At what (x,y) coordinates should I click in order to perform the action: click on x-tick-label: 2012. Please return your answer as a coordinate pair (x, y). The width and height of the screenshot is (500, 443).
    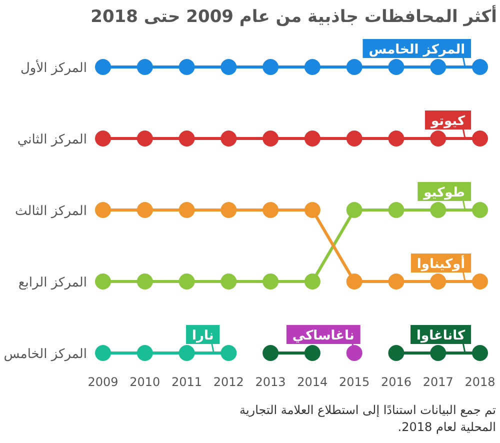
    Looking at the image, I should click on (228, 382).